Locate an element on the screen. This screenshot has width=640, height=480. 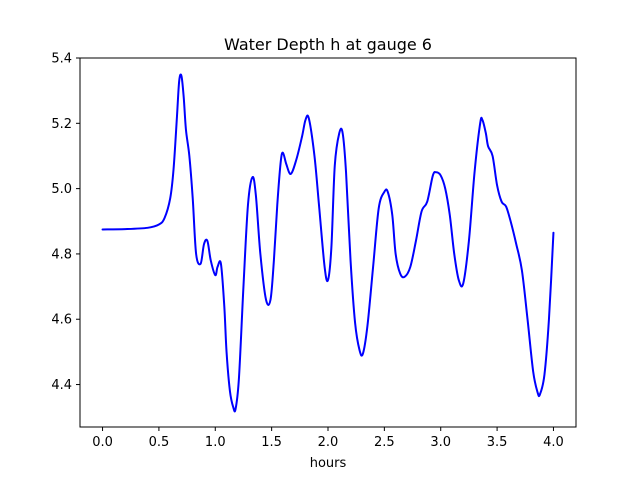
x-axis: 0.0 0.5 1.0 1.5 2.0 2.5 3.0 3.5 4.0 is located at coordinates (328, 438).